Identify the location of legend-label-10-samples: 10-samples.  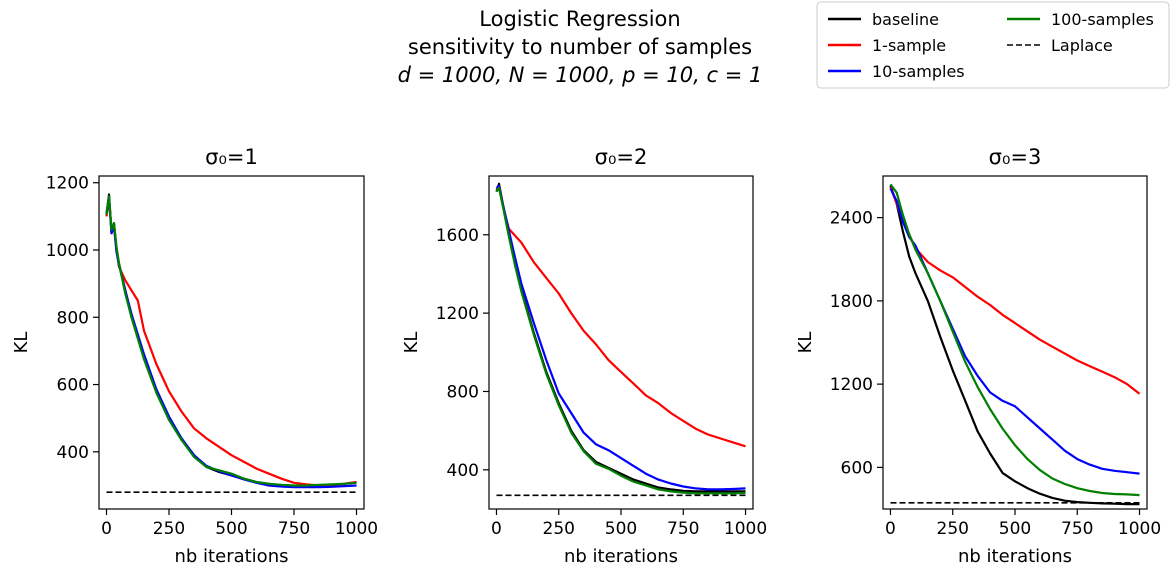
(918, 71).